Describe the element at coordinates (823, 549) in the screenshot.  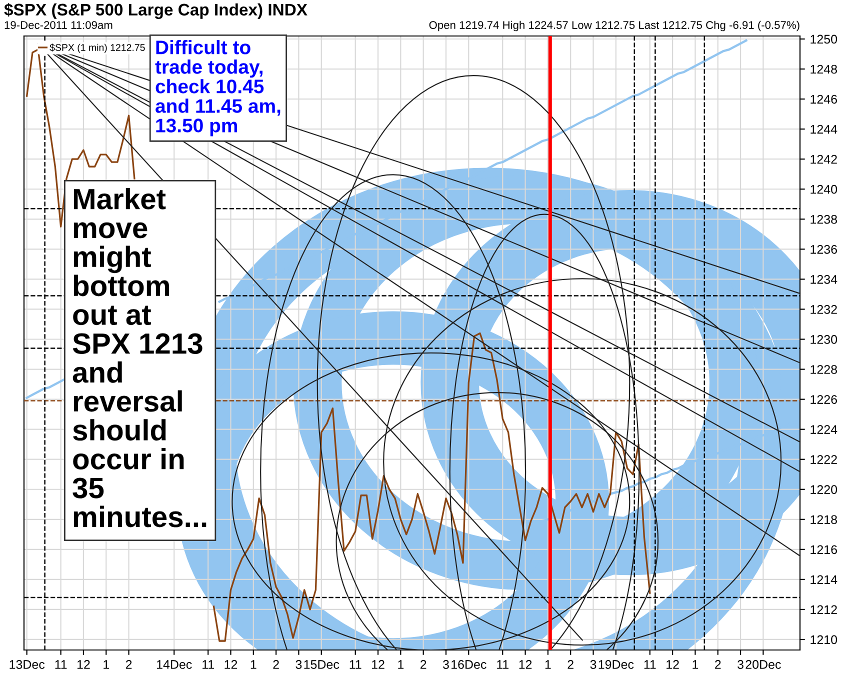
I see `y-tick-label: 1216` at that location.